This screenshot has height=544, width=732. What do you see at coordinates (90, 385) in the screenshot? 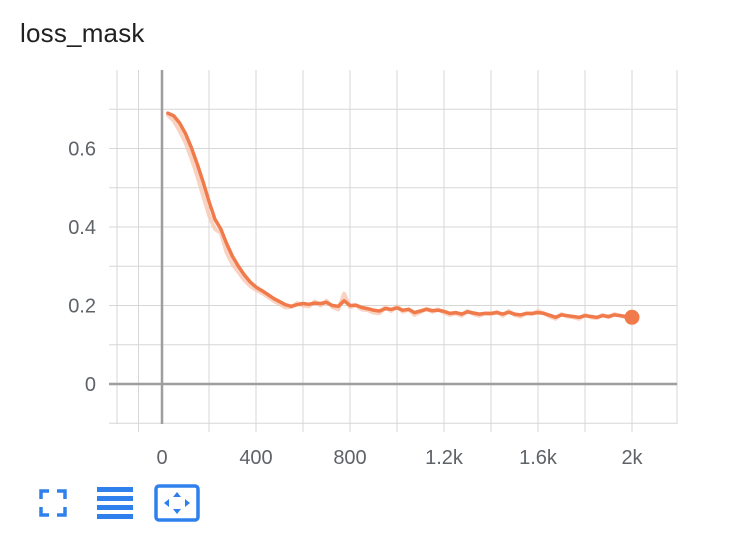
I see `y-tick-label: 0` at bounding box center [90, 385].